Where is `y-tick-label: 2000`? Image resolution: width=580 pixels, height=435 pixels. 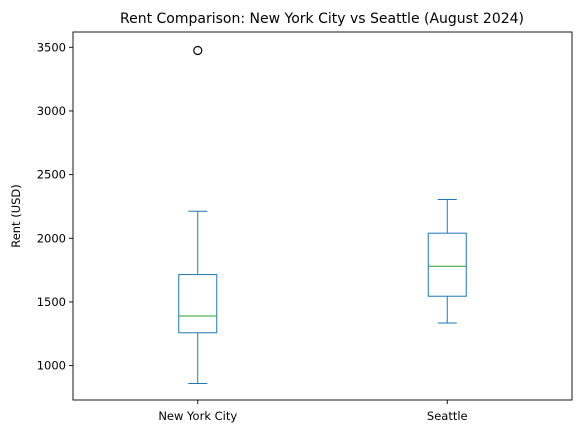 y-tick-label: 2000 is located at coordinates (51, 238).